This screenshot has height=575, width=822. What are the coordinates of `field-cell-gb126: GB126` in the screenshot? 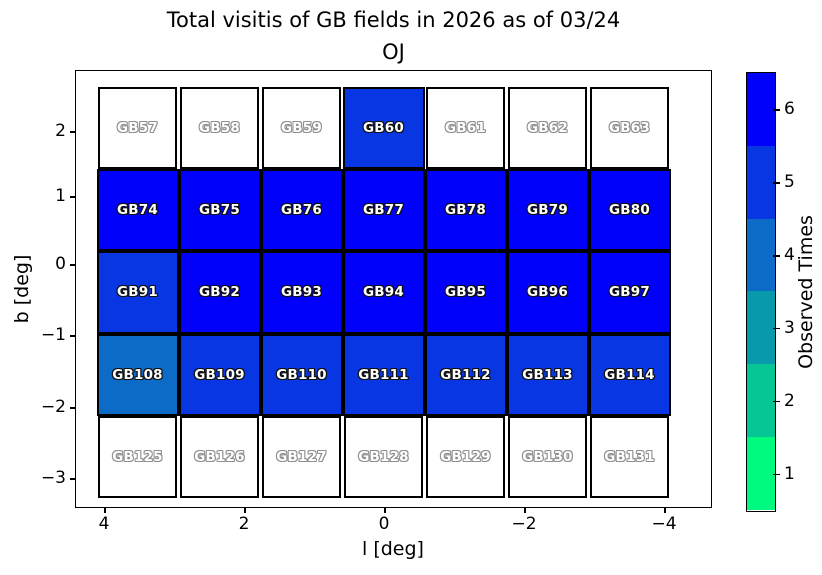 It's located at (219, 456).